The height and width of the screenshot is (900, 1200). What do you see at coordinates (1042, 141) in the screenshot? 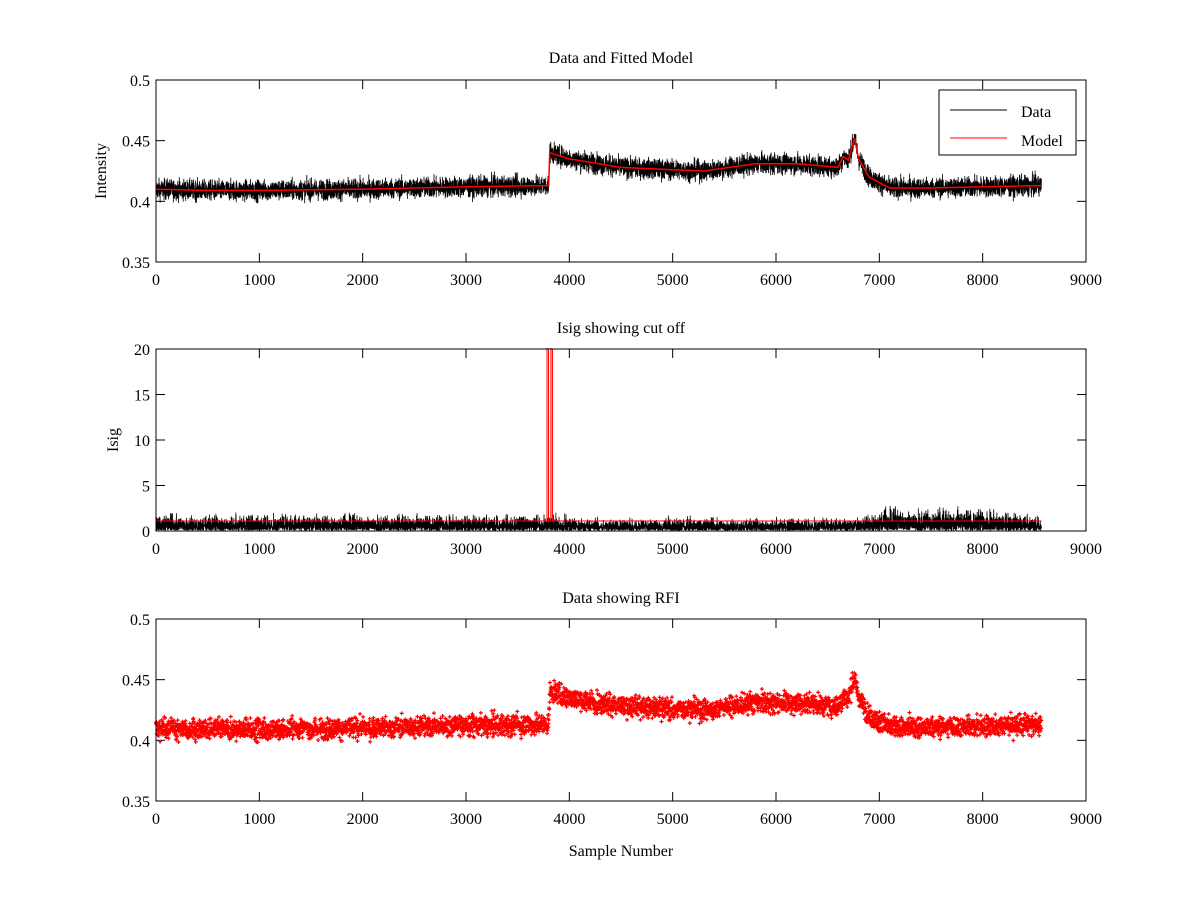
I see `legend-label-model: Model` at bounding box center [1042, 141].